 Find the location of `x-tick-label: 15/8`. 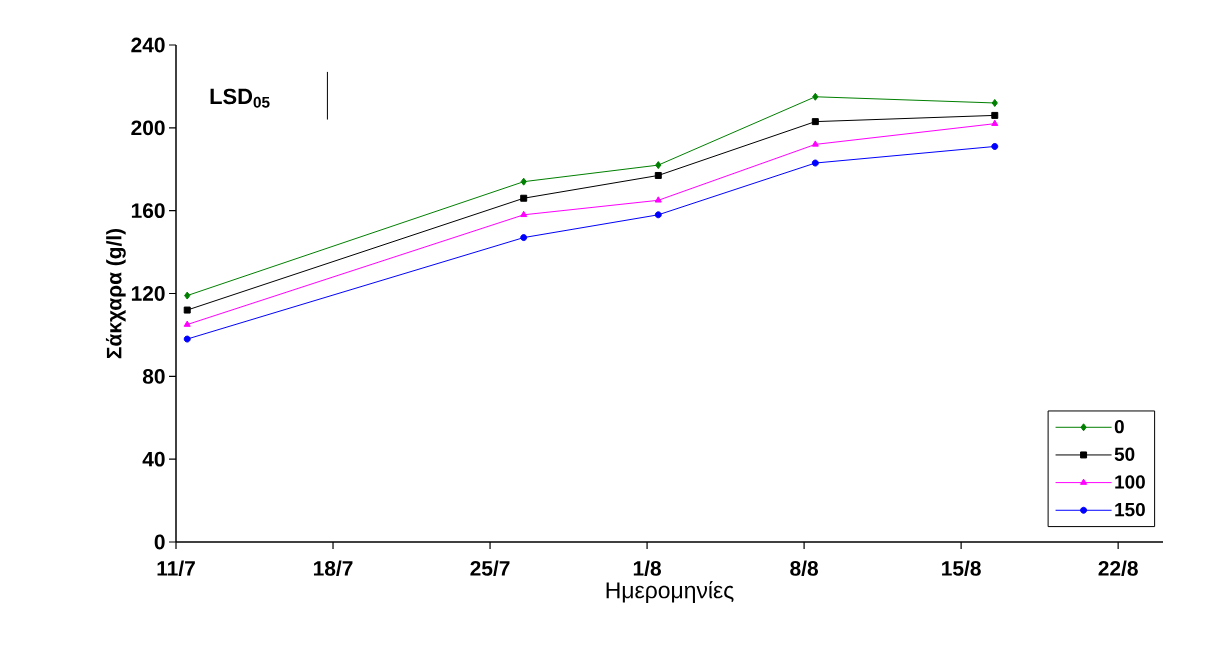

x-tick-label: 15/8 is located at coordinates (961, 568).